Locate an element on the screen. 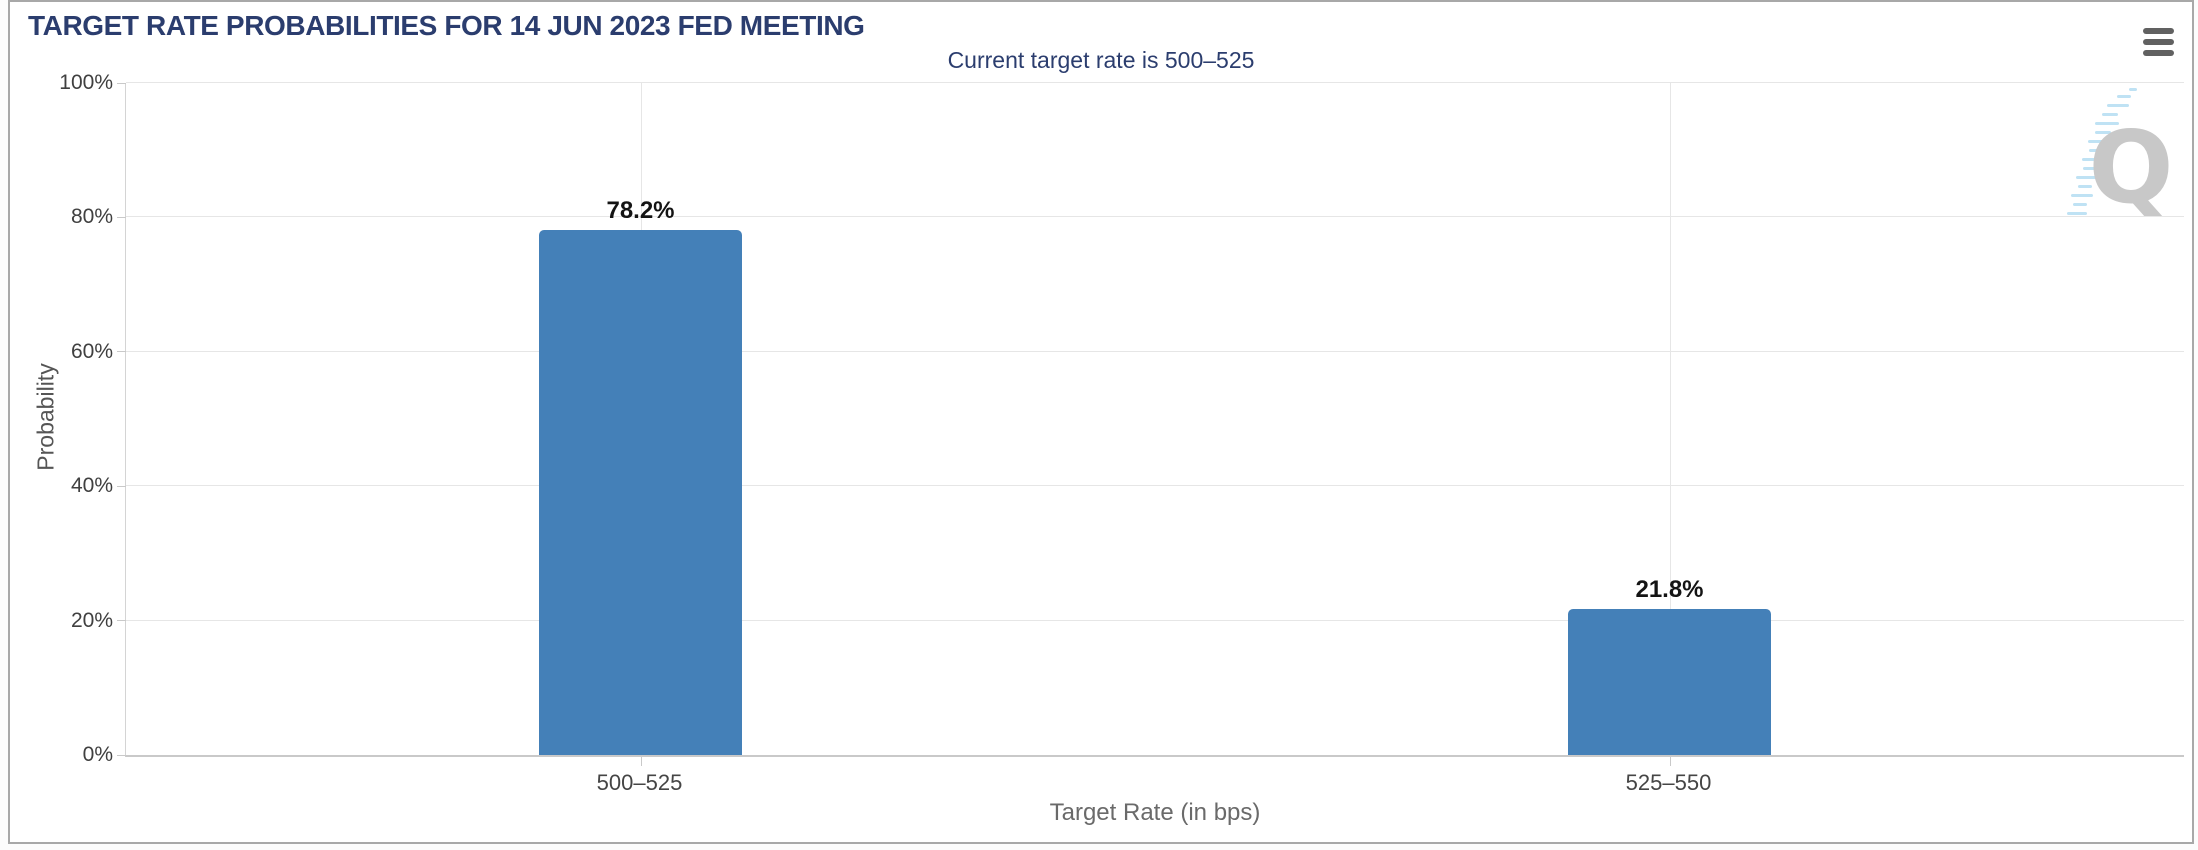  x-axis-category-labels: 500–525 525–550 is located at coordinates (1154, 784).